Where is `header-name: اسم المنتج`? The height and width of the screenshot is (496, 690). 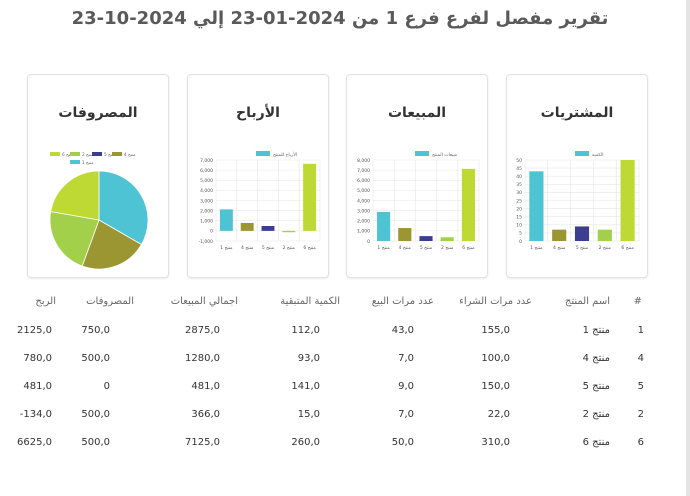
header-name: اسم المنتج is located at coordinates (587, 301).